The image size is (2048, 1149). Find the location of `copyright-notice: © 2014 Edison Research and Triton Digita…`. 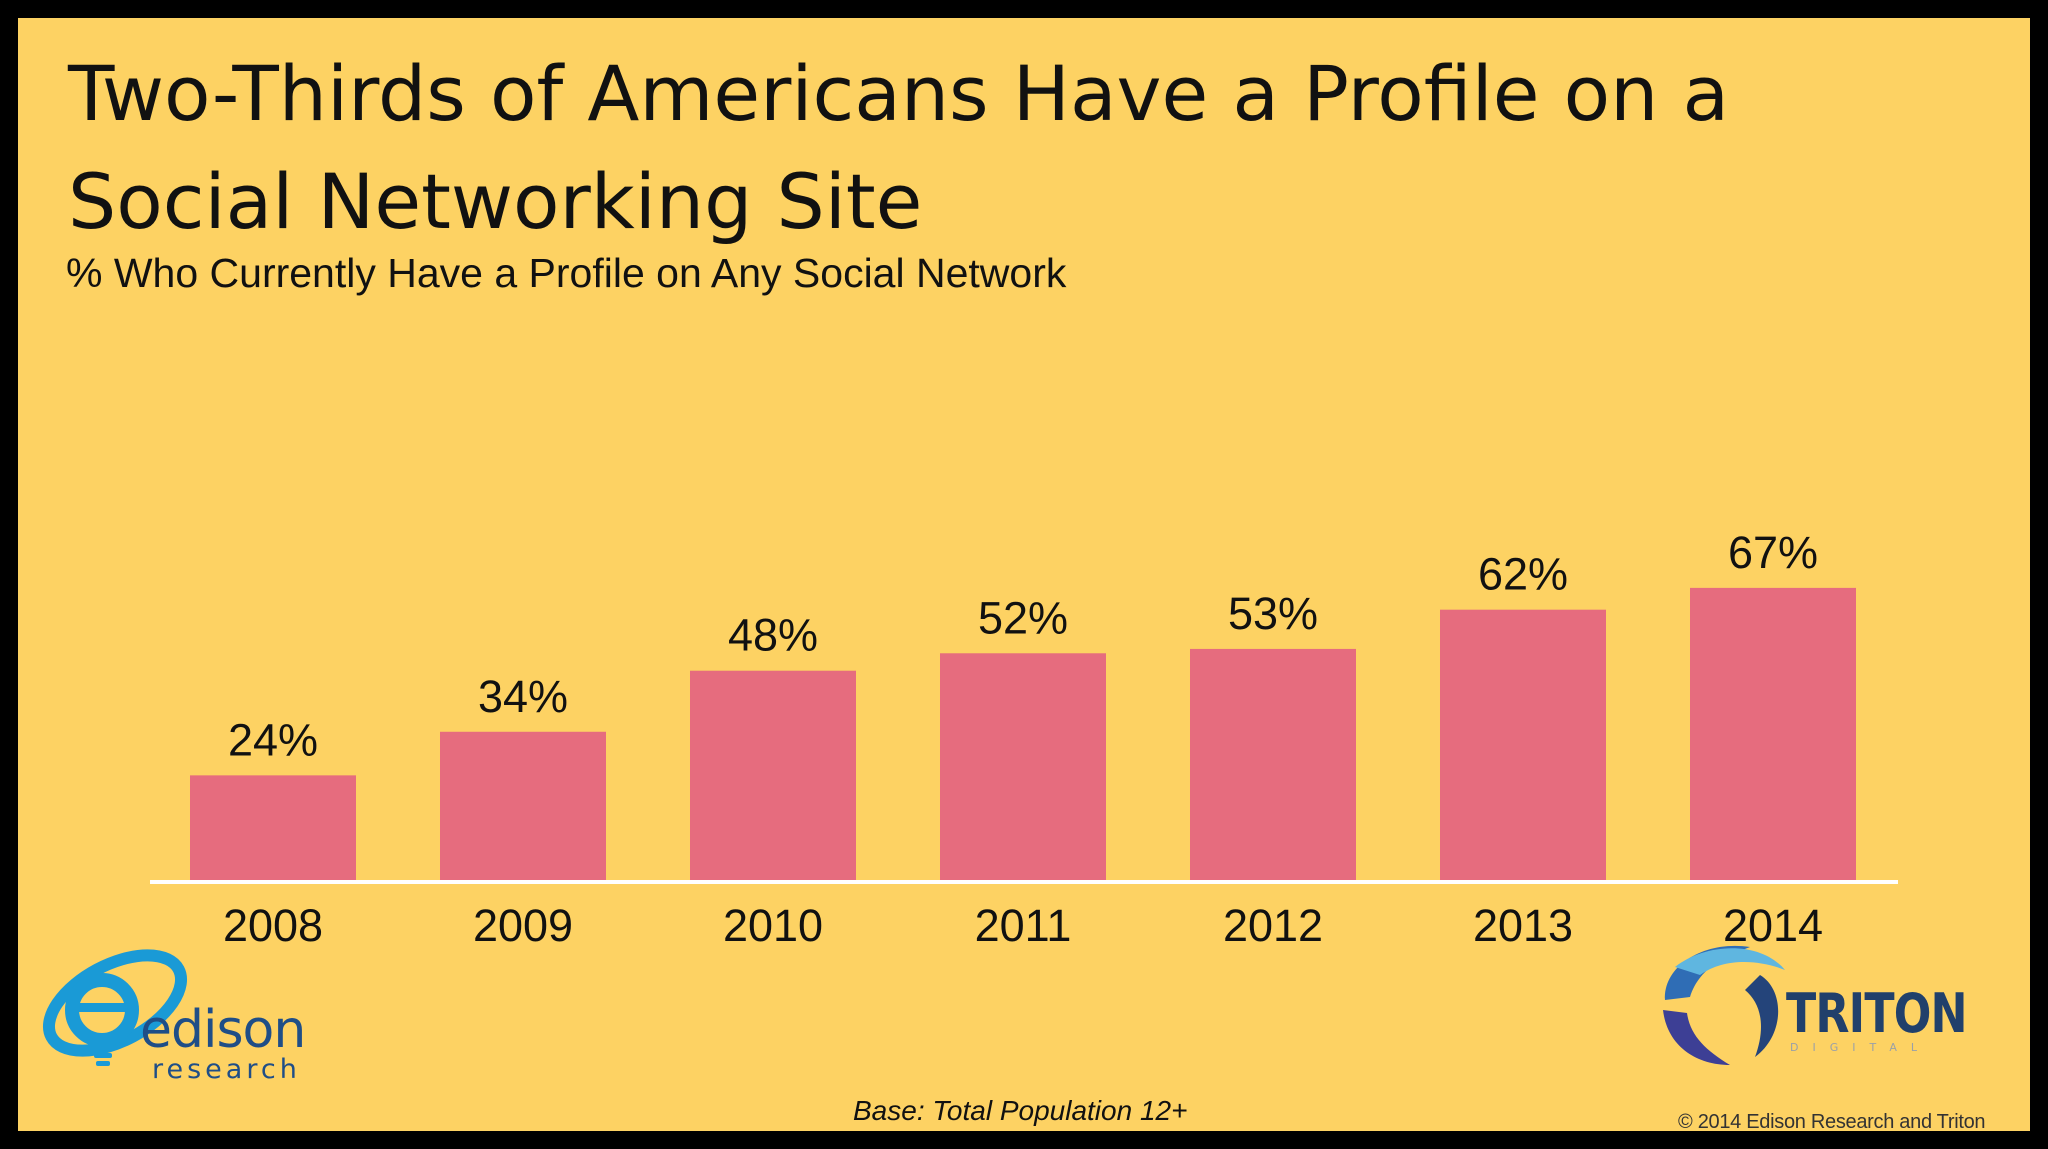

copyright-notice: © 2014 Edison Research and Triton Digita… is located at coordinates (1832, 1121).